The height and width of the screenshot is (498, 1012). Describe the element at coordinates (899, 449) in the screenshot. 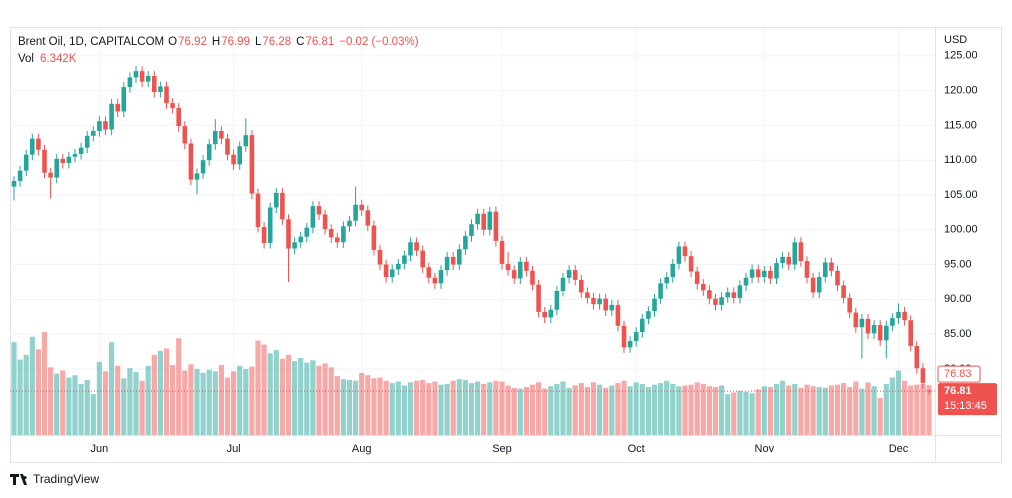

I see `x-tick-label: Dec` at that location.